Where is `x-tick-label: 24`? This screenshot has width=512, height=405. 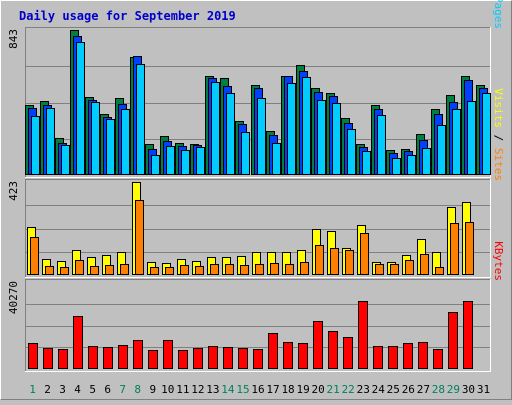
x-tick-label: 24 is located at coordinates (379, 389).